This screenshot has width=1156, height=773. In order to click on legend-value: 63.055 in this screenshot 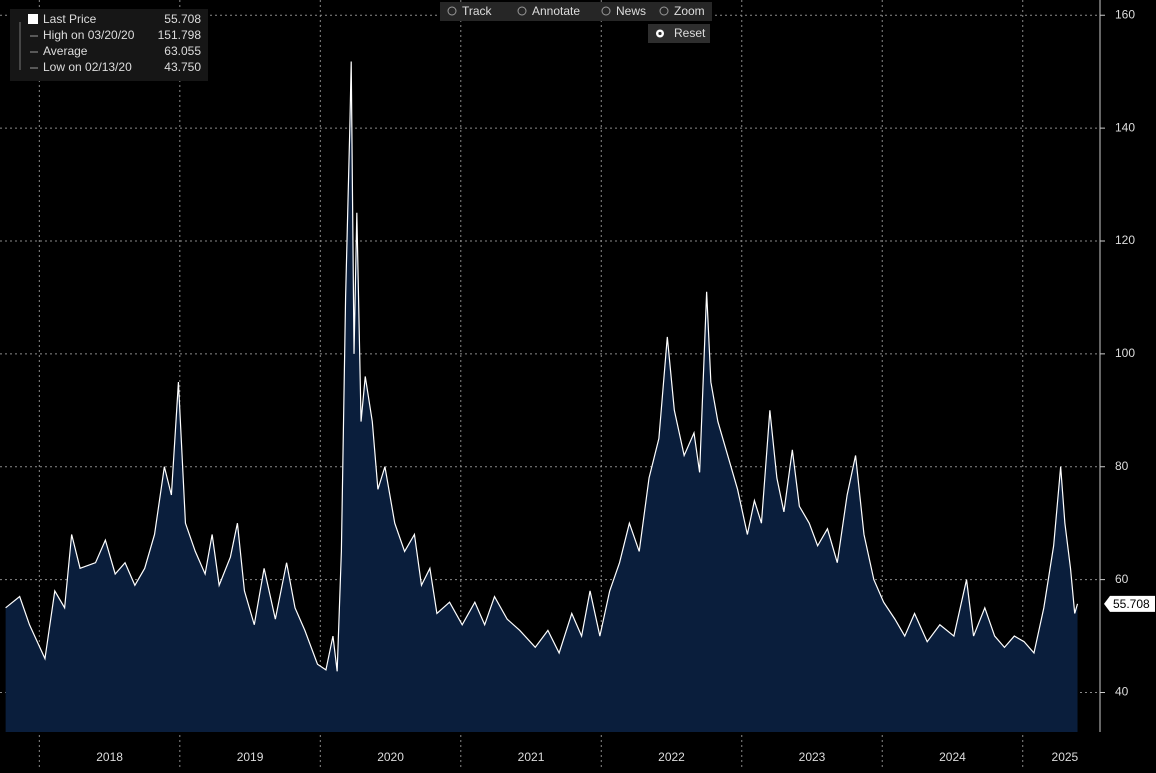, I will do `click(182, 51)`.